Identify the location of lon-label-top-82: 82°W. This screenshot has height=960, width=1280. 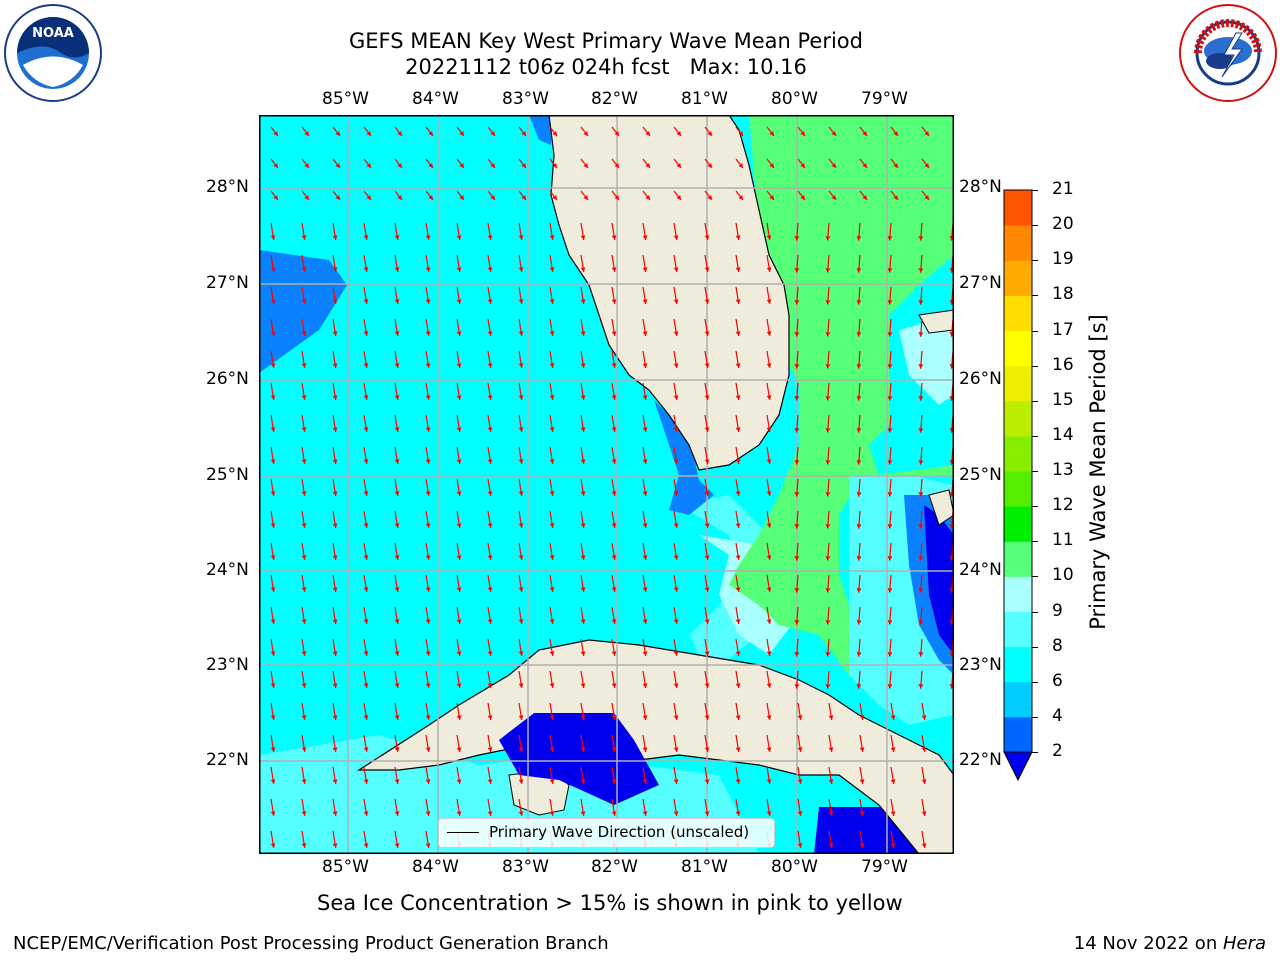
(614, 99).